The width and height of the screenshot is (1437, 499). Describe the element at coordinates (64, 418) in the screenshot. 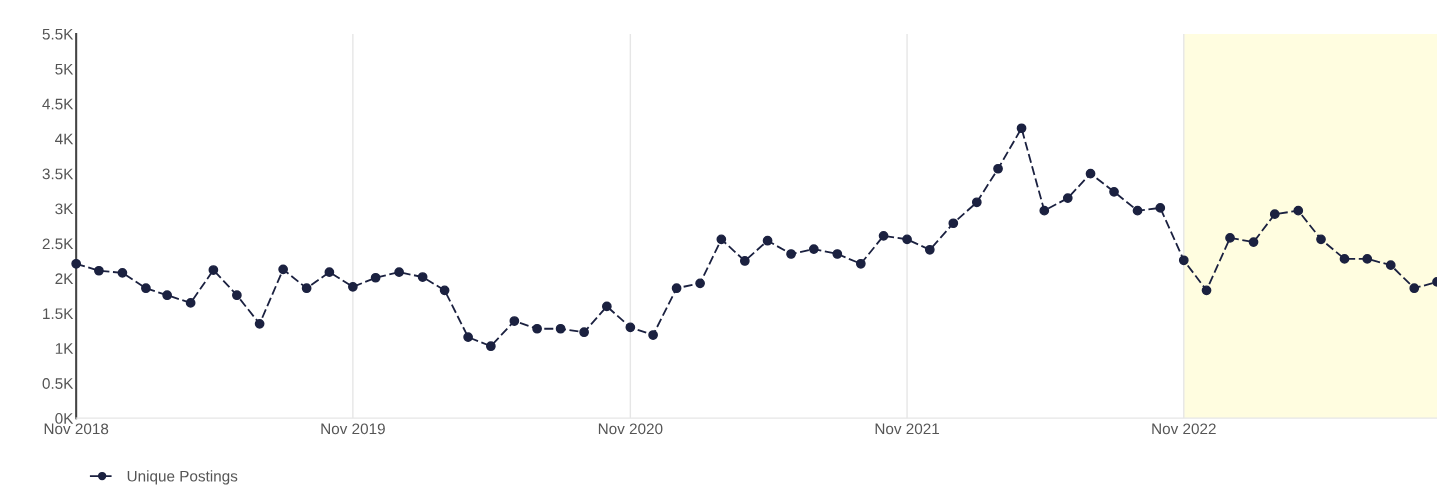

I see `y-tick-label: 0K` at that location.